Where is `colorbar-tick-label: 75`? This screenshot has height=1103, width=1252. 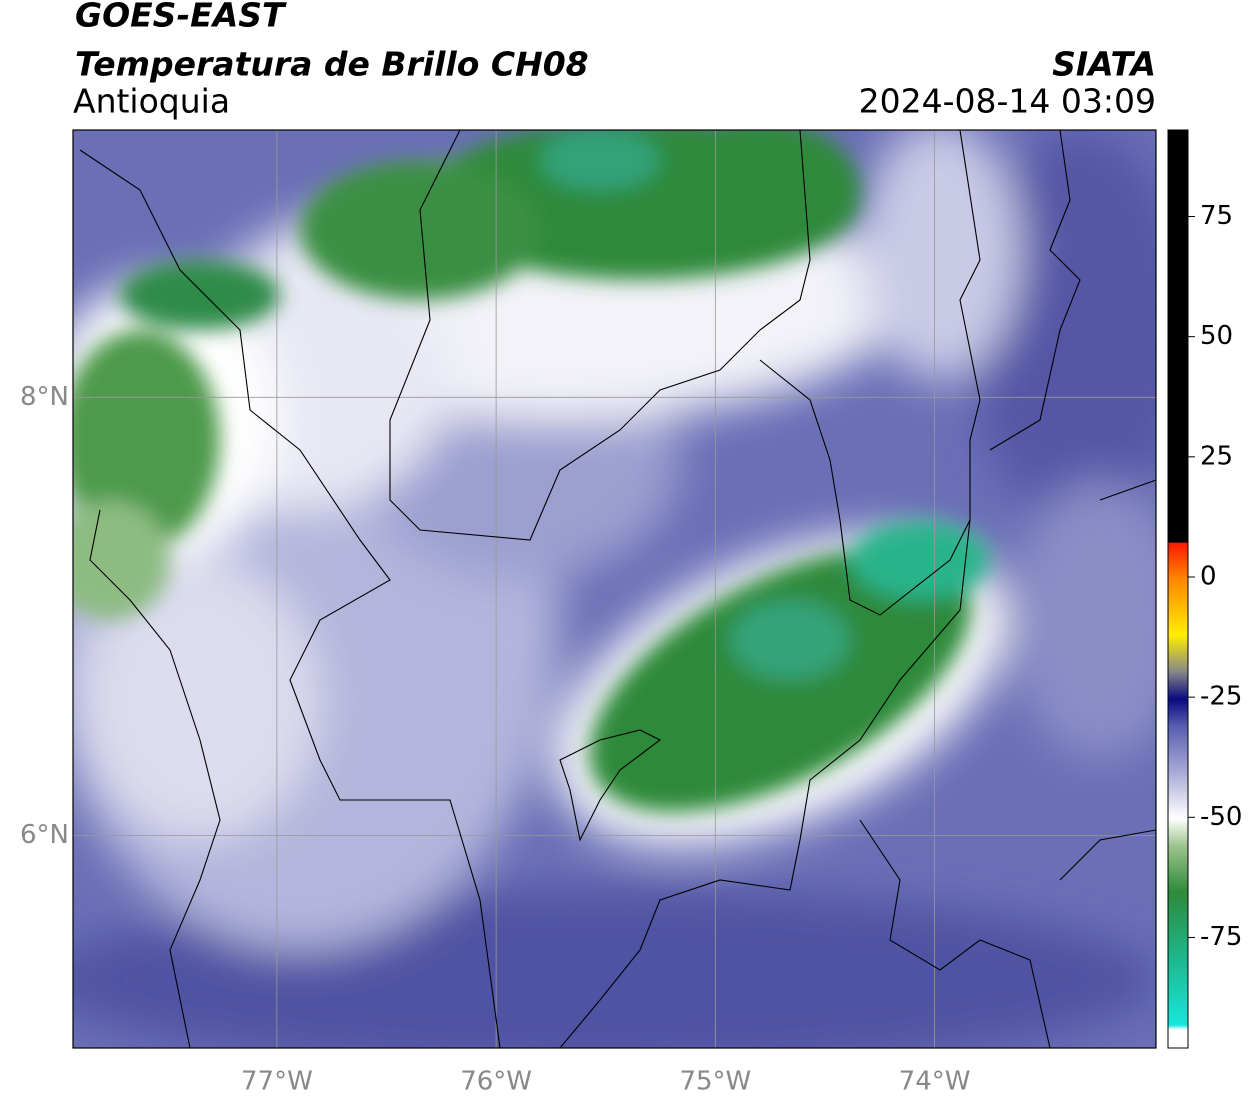 colorbar-tick-label: 75 is located at coordinates (1216, 216).